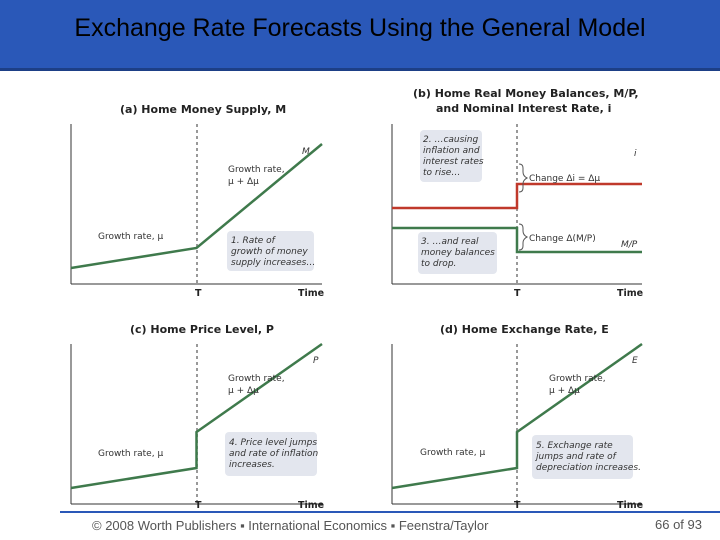 This screenshot has height=540, width=720. I want to click on panel-d-note-box, so click(582, 457).